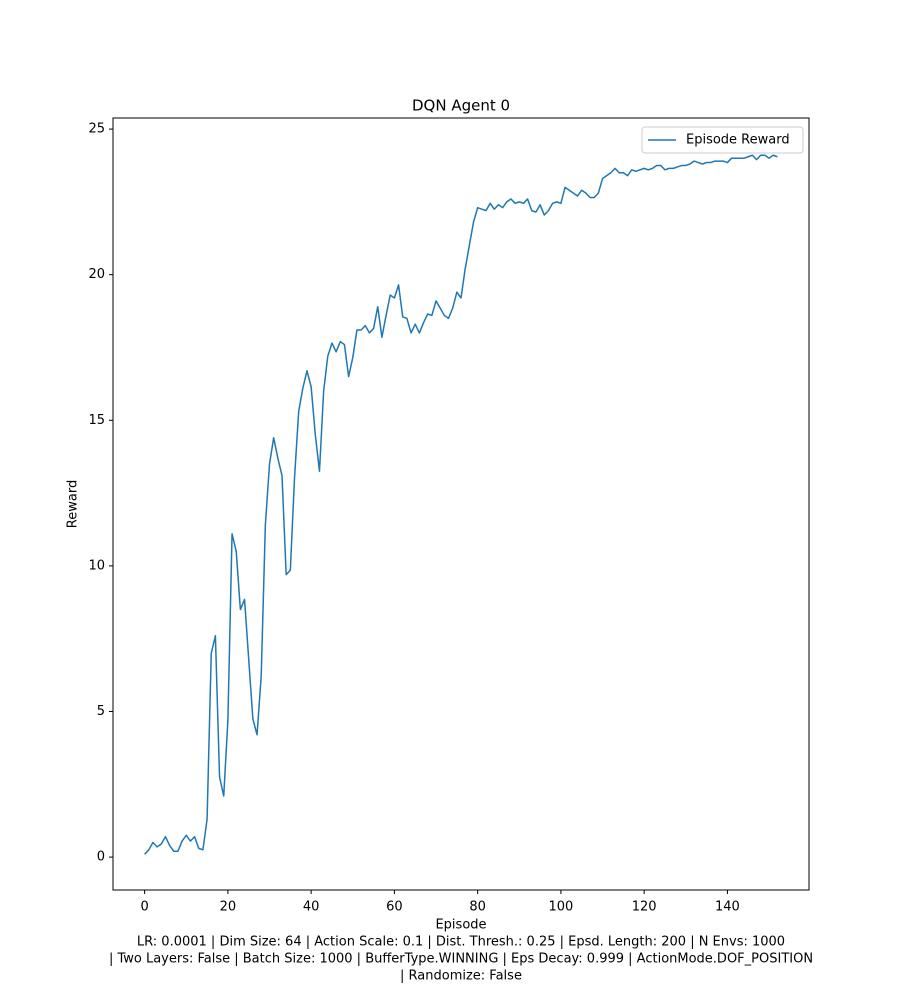 The image size is (900, 1000). What do you see at coordinates (144, 907) in the screenshot?
I see `x-tick-label: 0` at bounding box center [144, 907].